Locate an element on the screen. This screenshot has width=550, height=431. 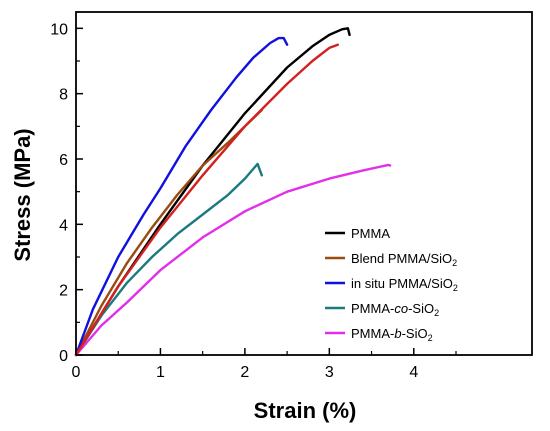
legend-item: PMMA-b-SiO2 is located at coordinates (379, 334).